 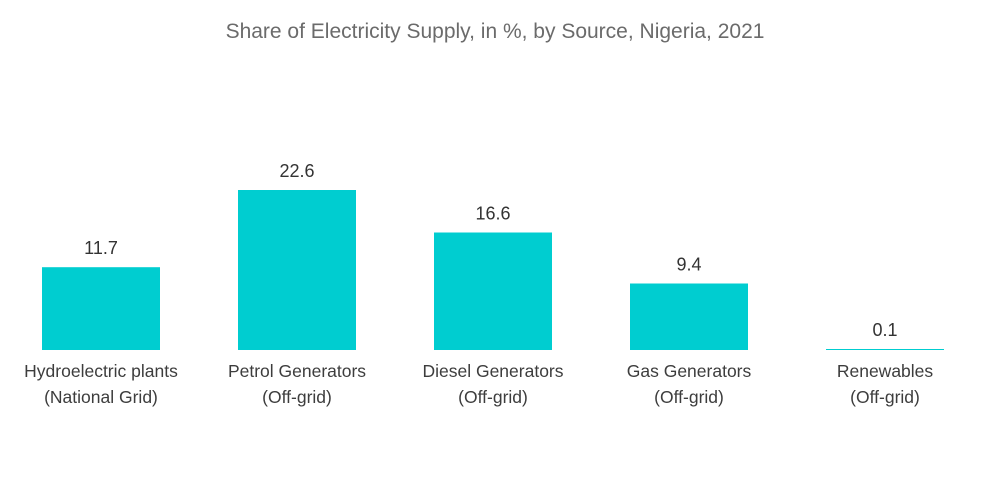 What do you see at coordinates (884, 330) in the screenshot?
I see `value-label-4: 0.1` at bounding box center [884, 330].